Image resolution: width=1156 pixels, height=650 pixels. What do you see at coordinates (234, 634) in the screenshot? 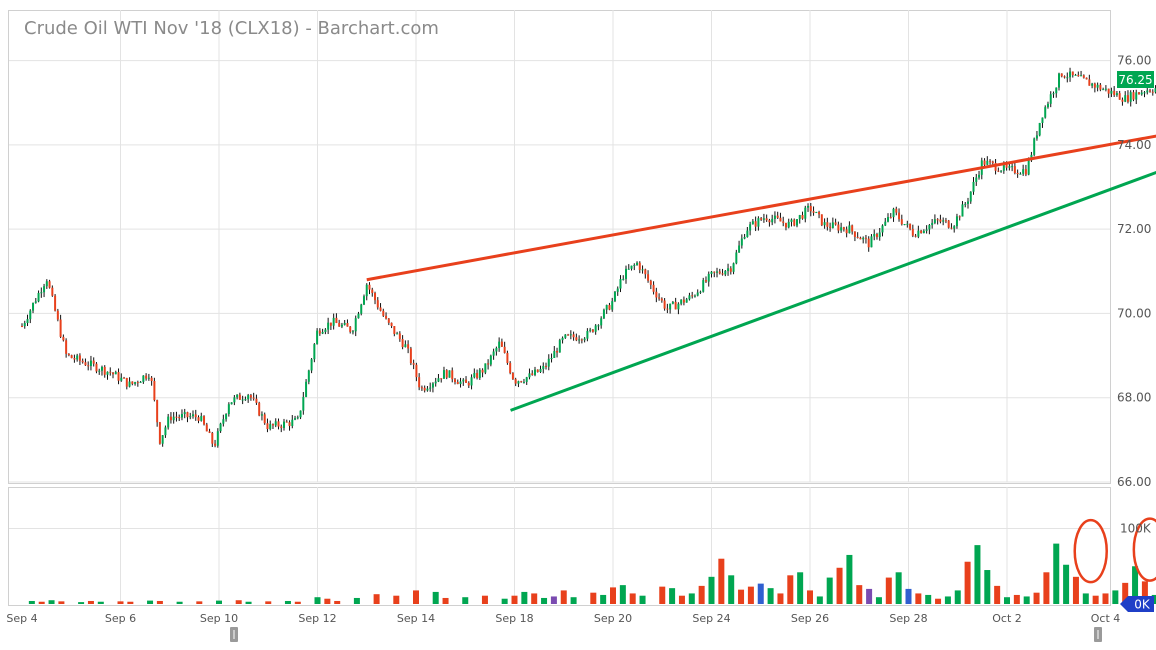
I see `scroll-handle-left` at bounding box center [234, 634].